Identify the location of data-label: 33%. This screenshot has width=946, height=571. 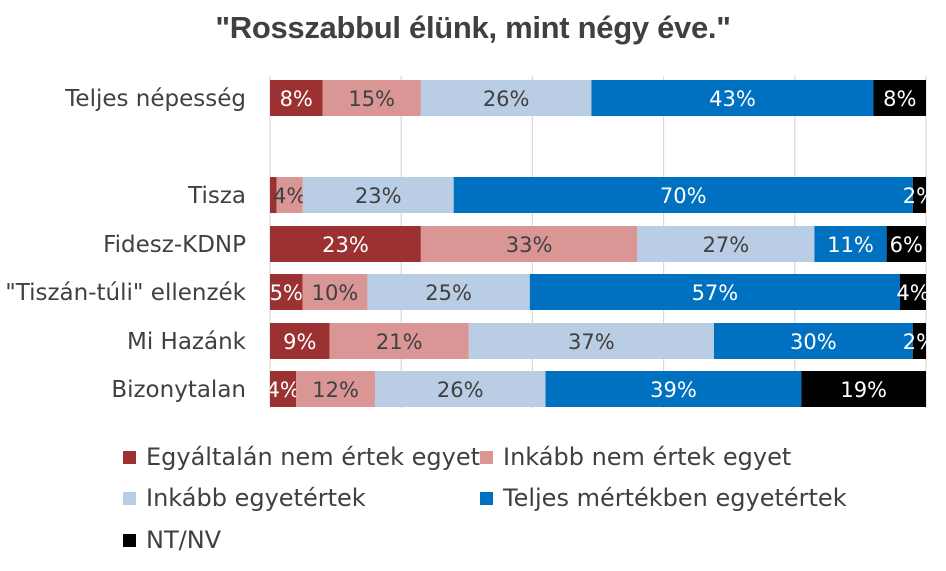
(529, 245).